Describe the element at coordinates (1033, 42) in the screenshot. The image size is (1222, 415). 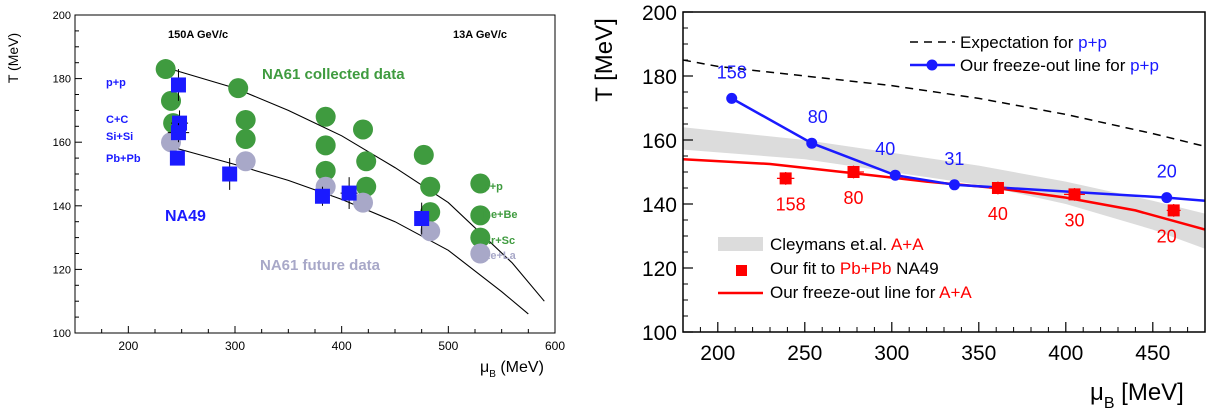
I see `legend-expectation-pp: Expectation for p+p` at that location.